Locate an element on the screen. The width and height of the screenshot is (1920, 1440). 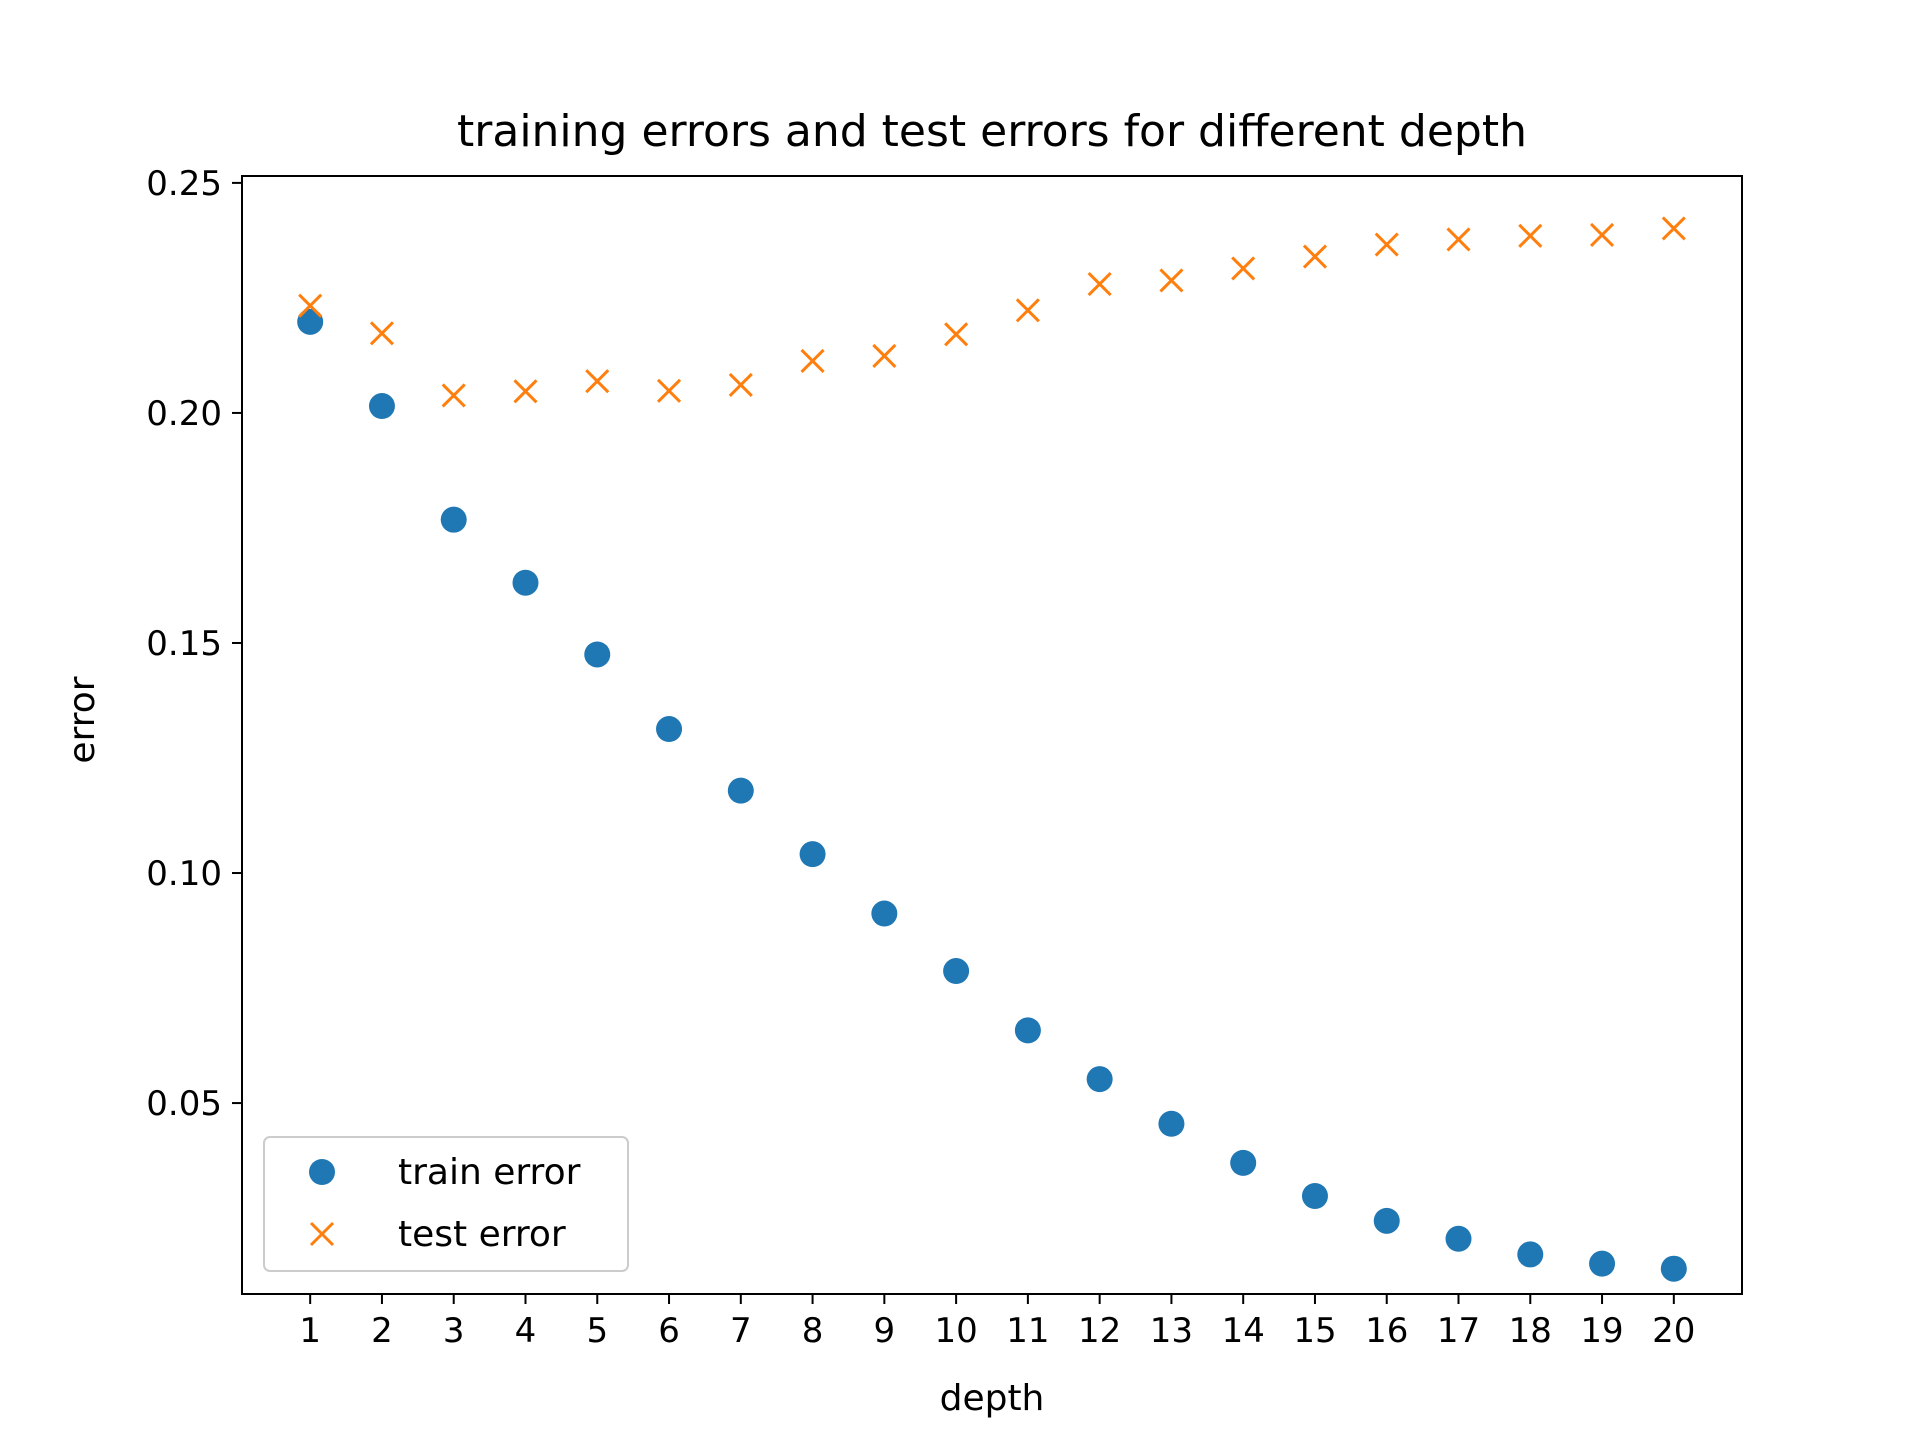
x-tick-label: 14 is located at coordinates (1243, 1331).